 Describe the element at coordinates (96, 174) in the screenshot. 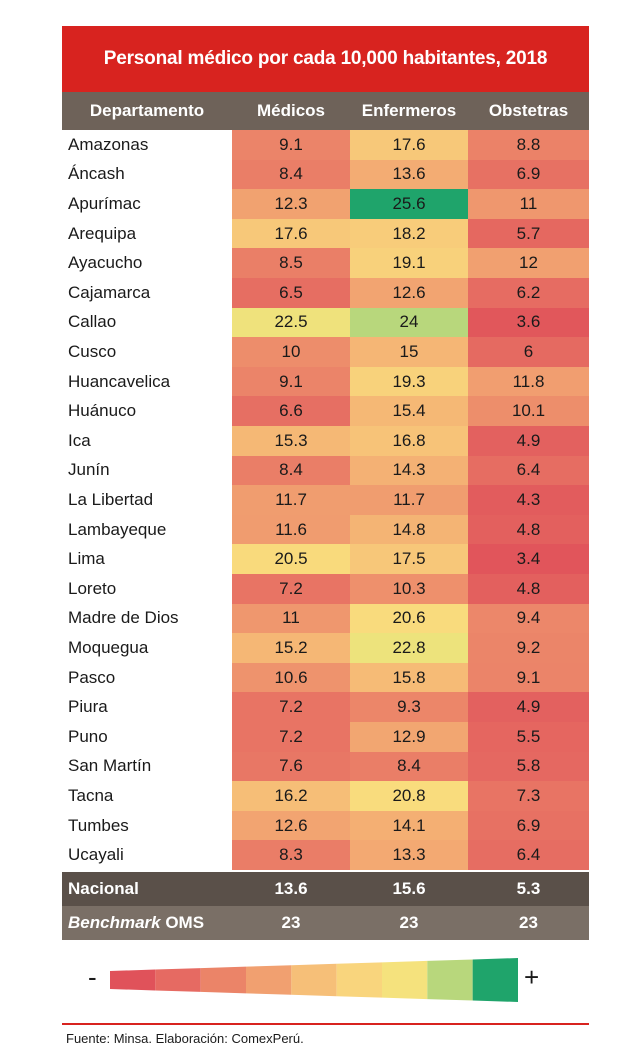

I see `row-departamento: Áncash` at that location.